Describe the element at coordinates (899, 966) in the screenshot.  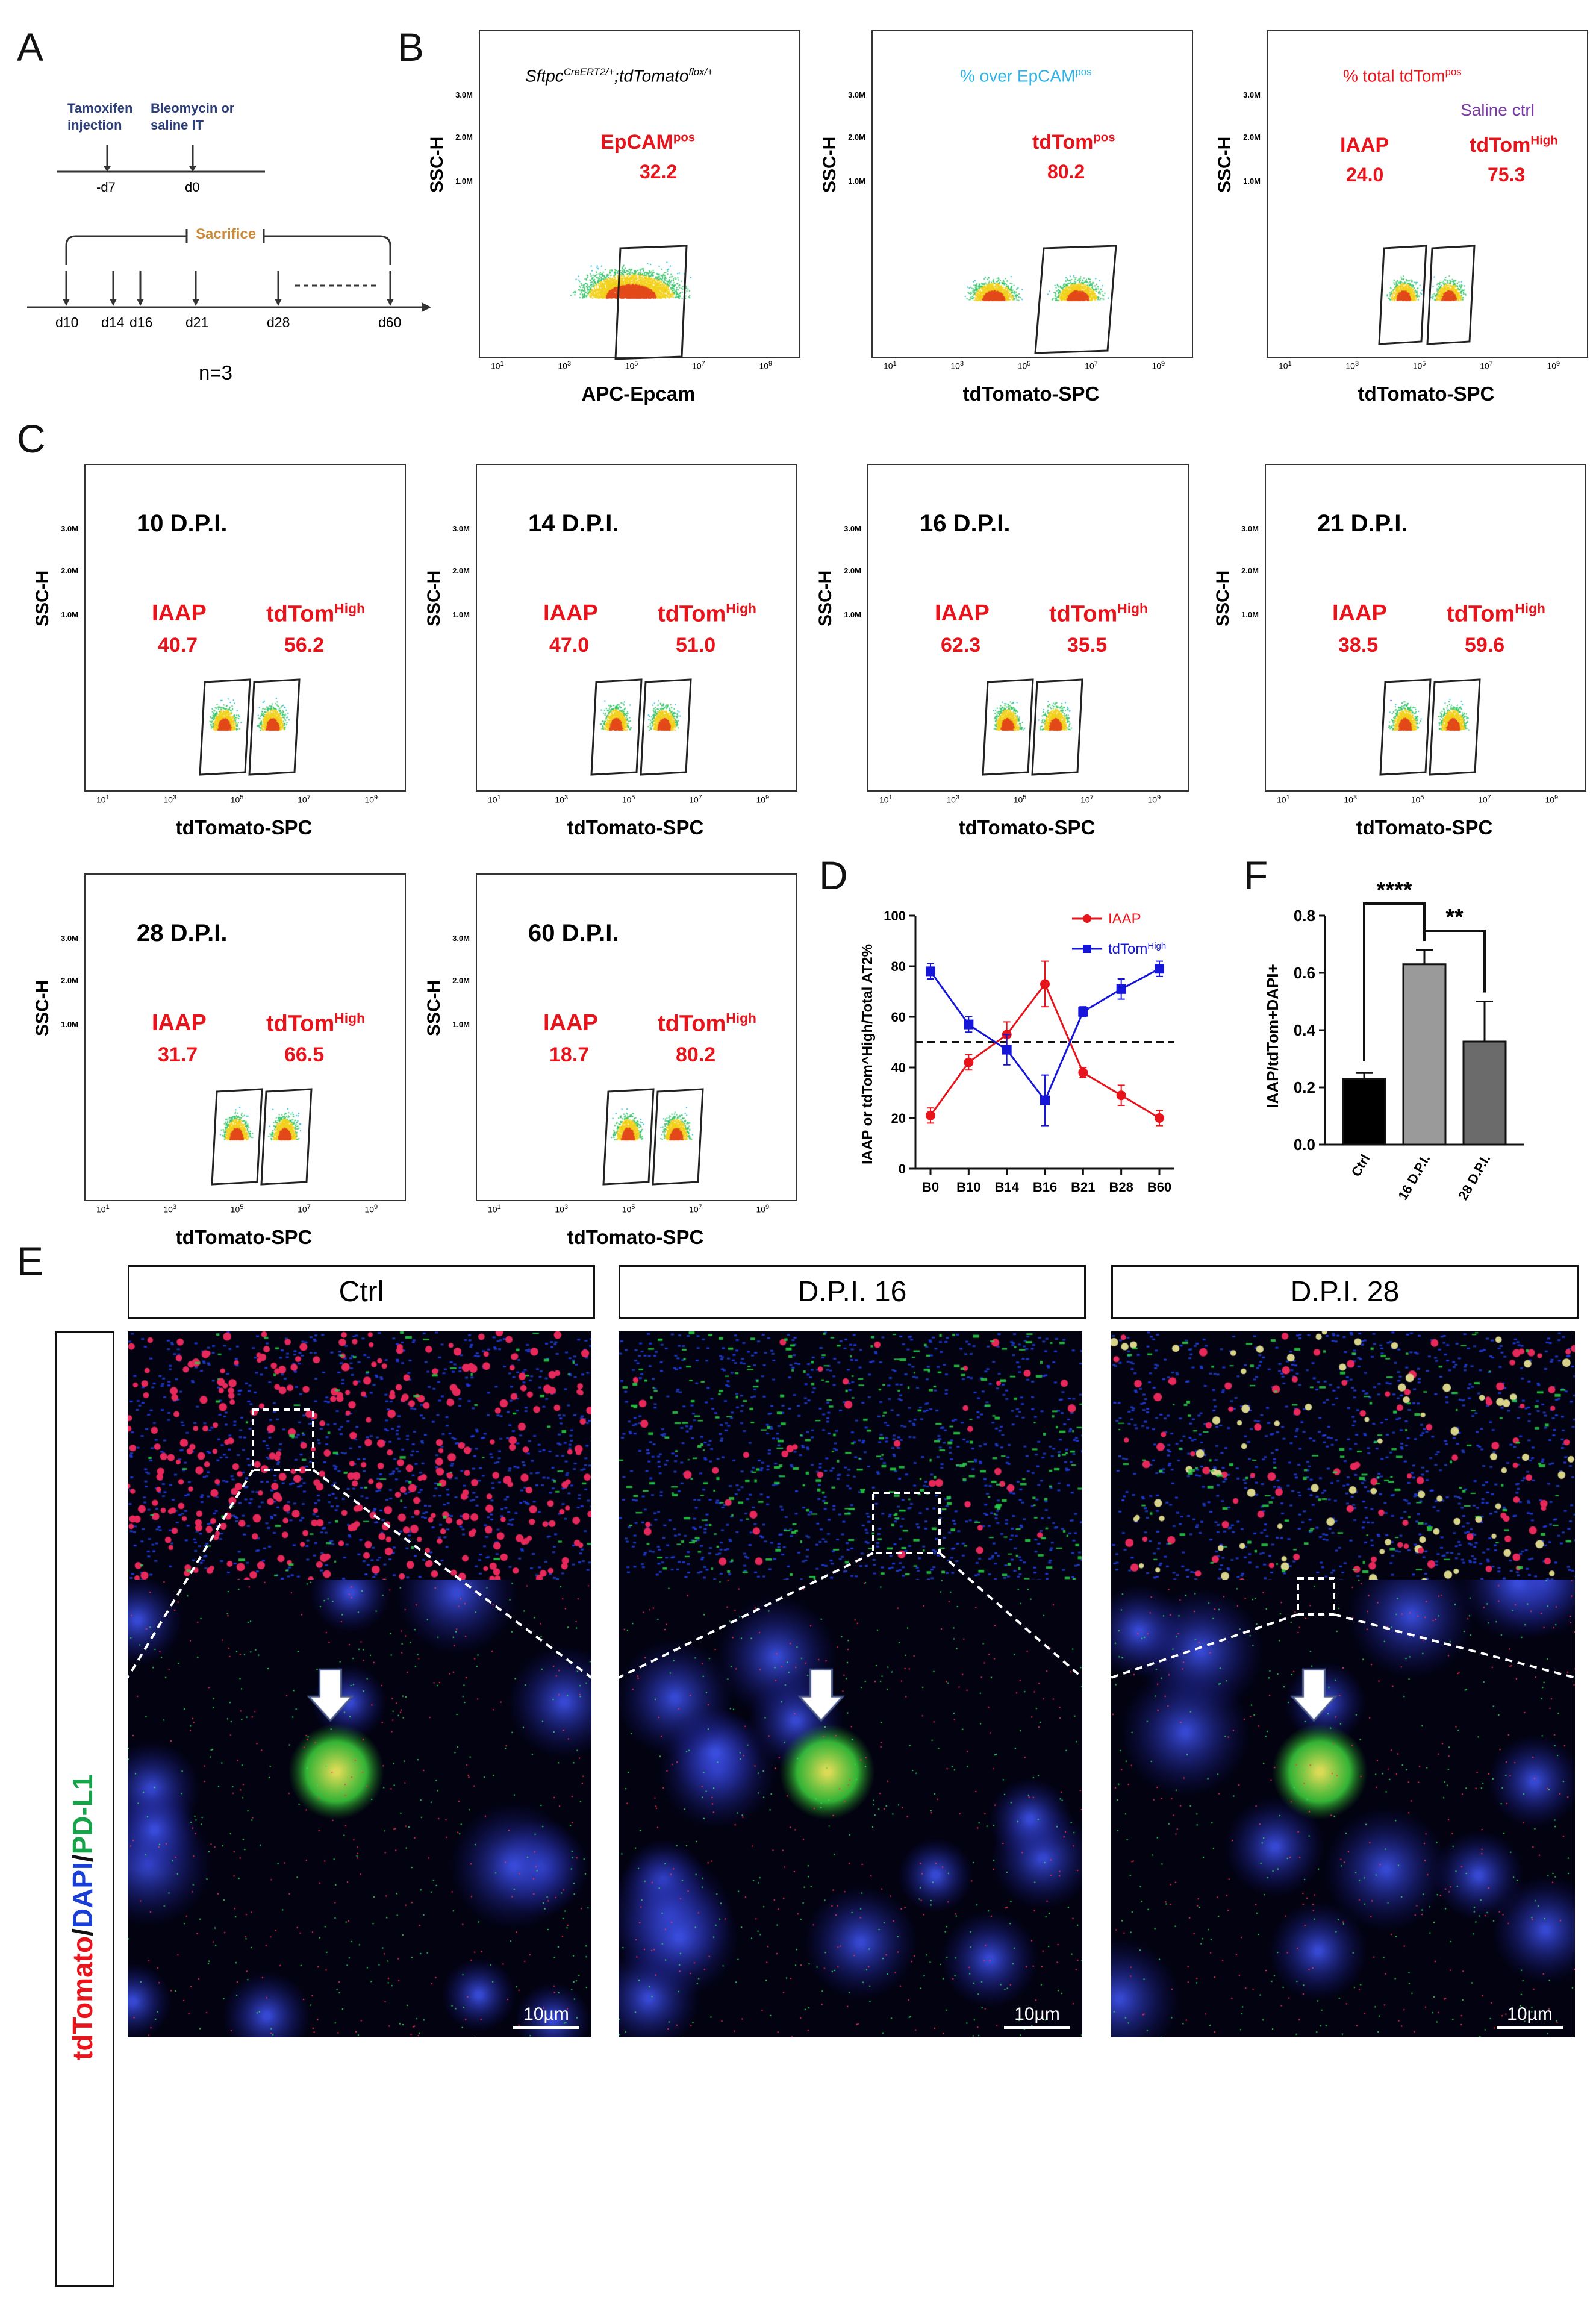
I see `y-tick-label: 80` at that location.